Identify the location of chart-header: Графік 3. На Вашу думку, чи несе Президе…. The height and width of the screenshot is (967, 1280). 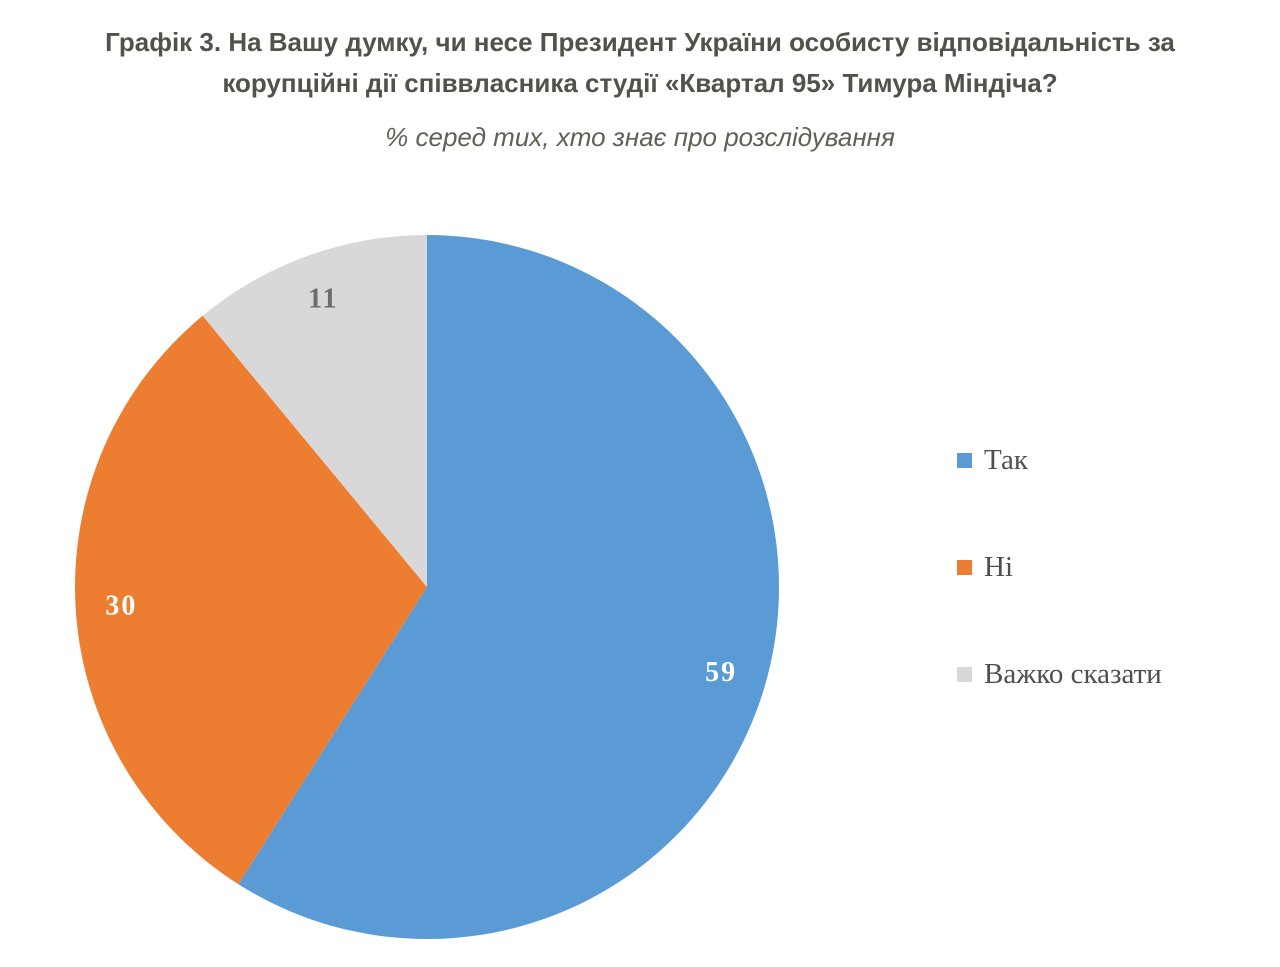
(640, 87).